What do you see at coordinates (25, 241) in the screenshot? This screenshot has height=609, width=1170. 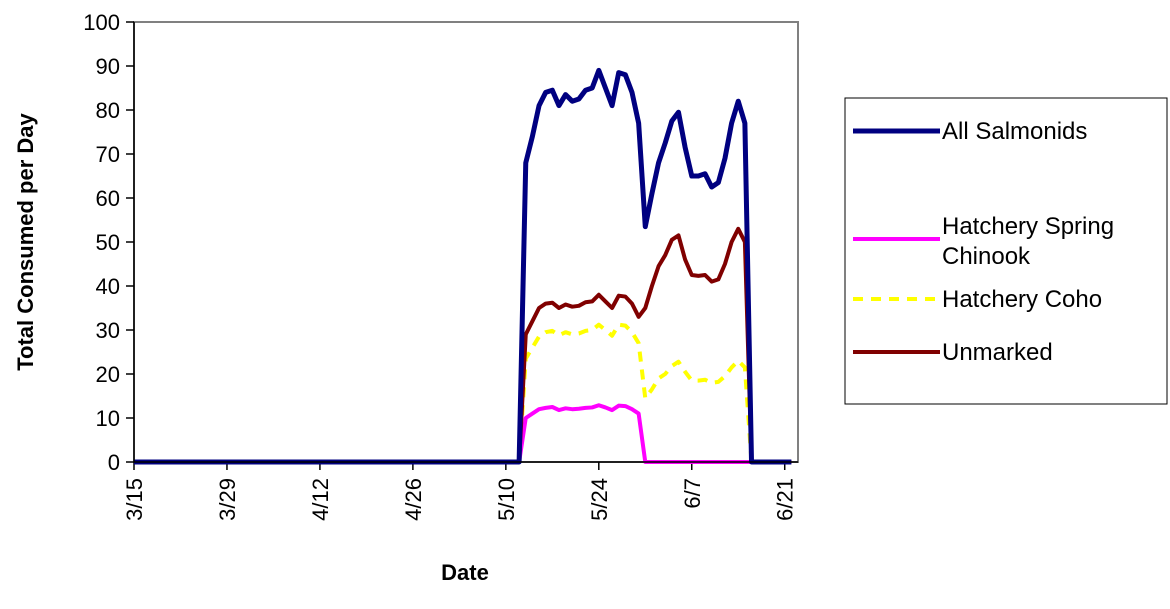 I see `y-axis-title: Total Consumed per Day` at bounding box center [25, 241].